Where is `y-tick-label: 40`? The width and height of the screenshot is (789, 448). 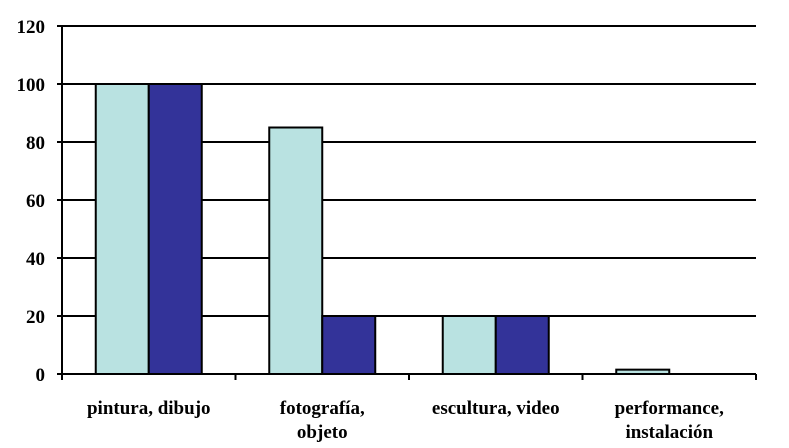
y-tick-label: 40 is located at coordinates (35, 259).